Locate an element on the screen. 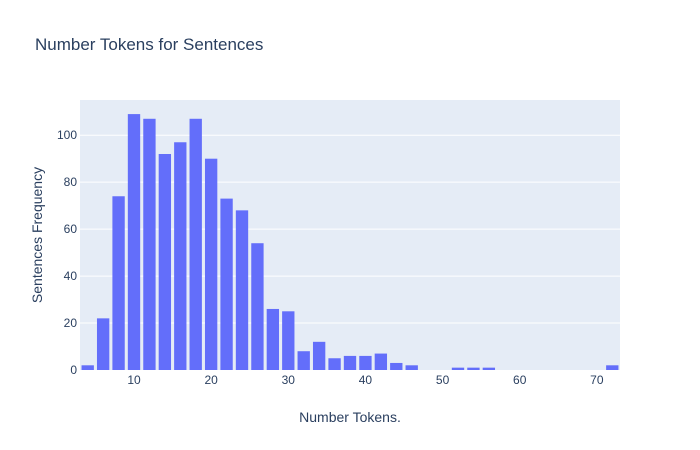 The height and width of the screenshot is (450, 700). y-tick-label: 20 is located at coordinates (71, 323).